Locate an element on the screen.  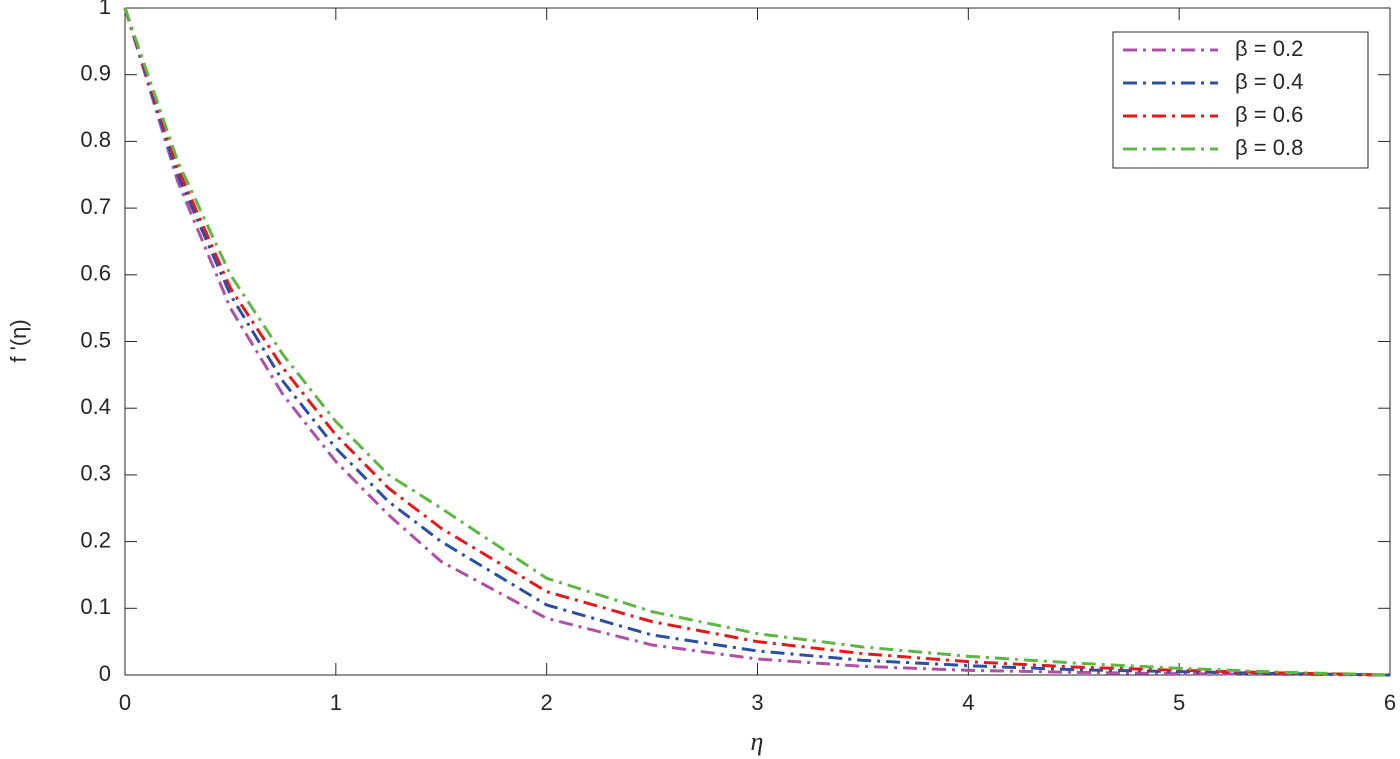
y-tick-label: 0.6 is located at coordinates (95, 273).